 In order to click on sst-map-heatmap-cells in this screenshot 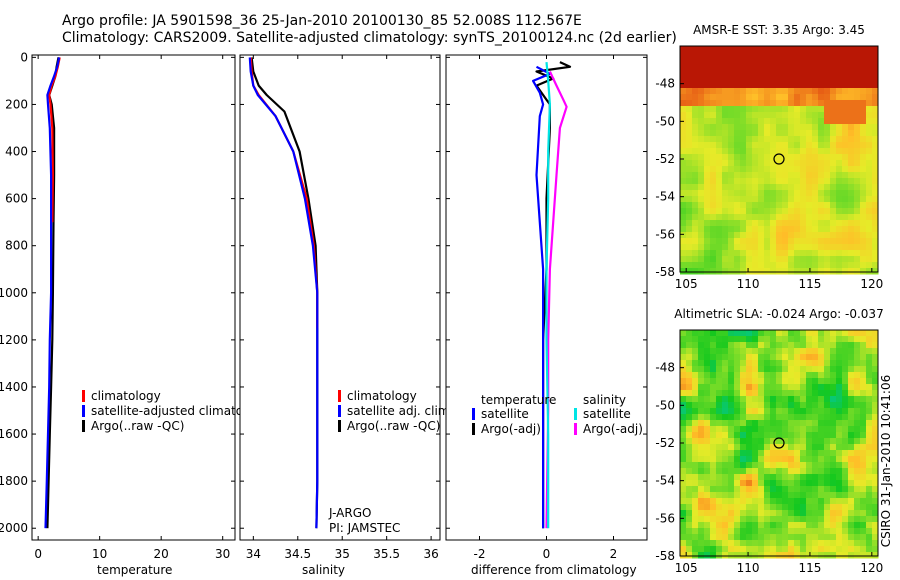, I will do `click(779, 160)`.